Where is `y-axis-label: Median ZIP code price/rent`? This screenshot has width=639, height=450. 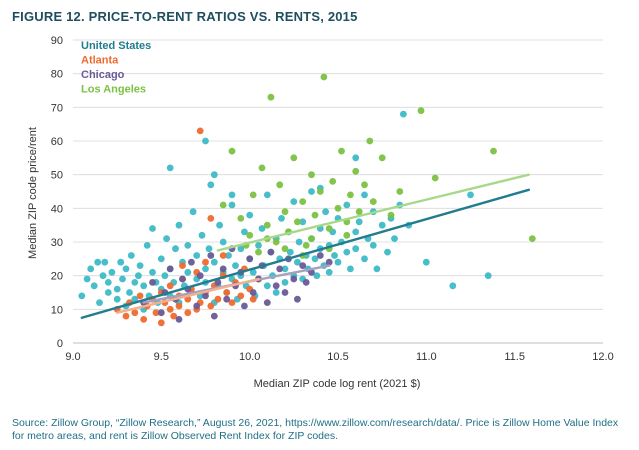 y-axis-label: Median ZIP code price/rent is located at coordinates (33, 193).